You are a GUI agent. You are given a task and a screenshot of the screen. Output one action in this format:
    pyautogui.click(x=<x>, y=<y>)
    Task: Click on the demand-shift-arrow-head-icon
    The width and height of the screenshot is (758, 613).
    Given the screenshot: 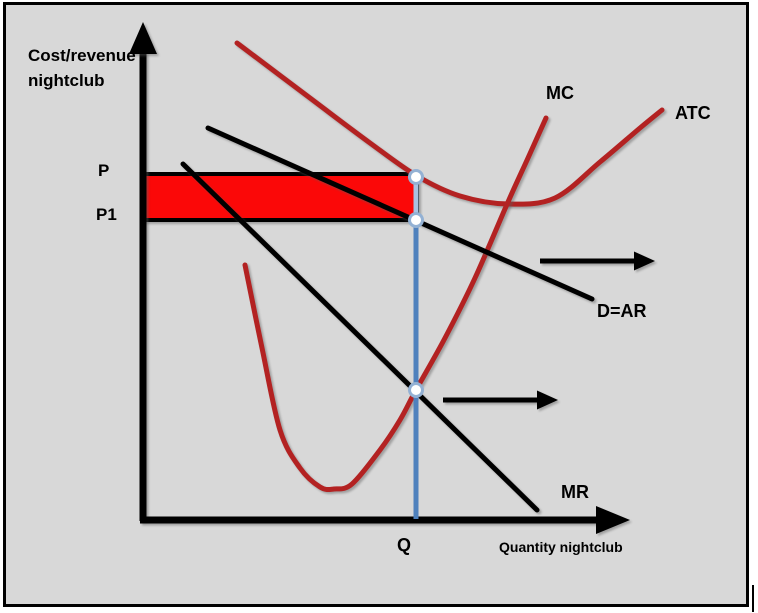 What is the action you would take?
    pyautogui.click(x=644, y=261)
    